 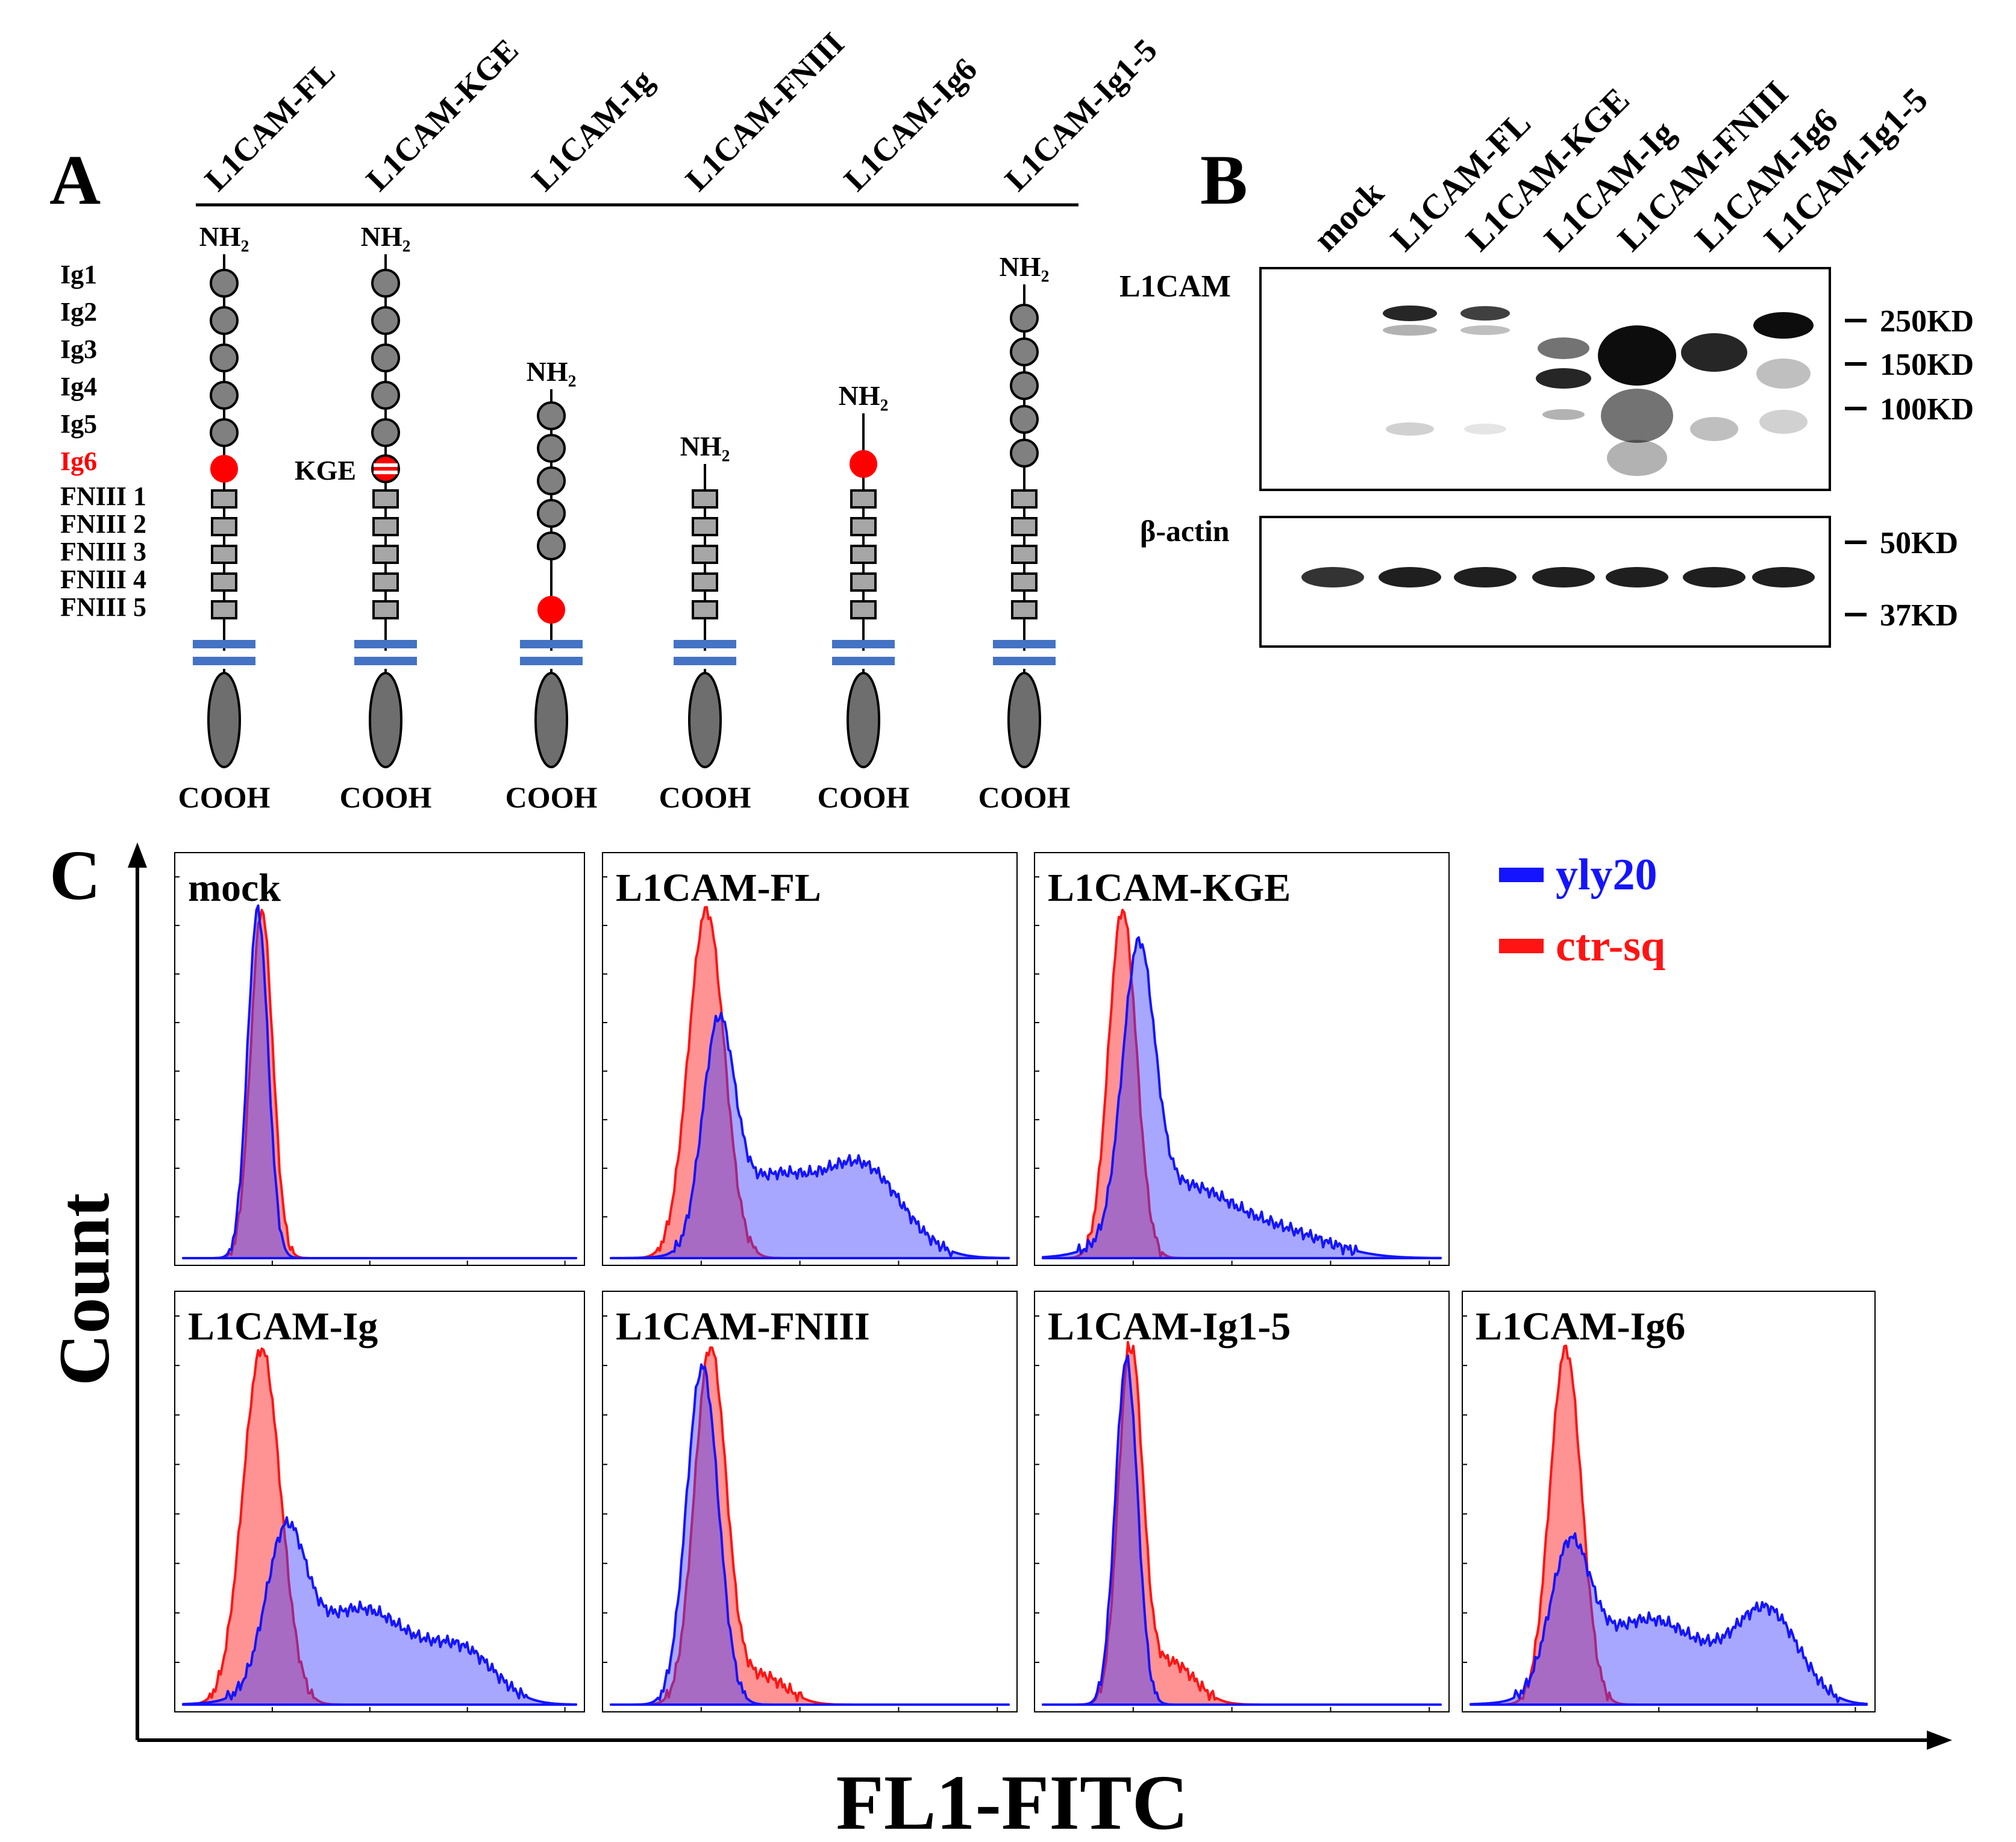 I want to click on blot-label-l1cam: L1CAM, so click(x=1175, y=287).